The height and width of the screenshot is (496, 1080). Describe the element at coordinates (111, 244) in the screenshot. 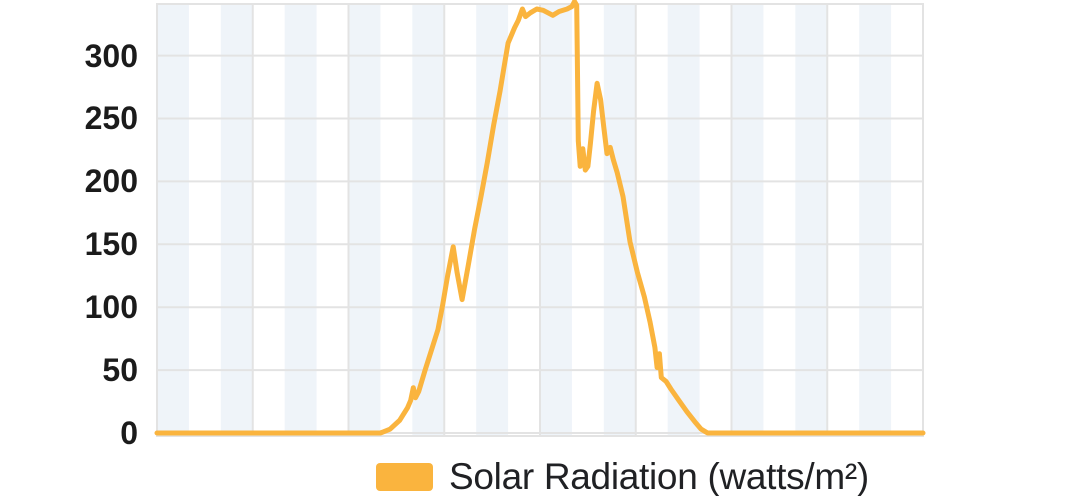

I see `y-axis-tick-label: 150` at that location.